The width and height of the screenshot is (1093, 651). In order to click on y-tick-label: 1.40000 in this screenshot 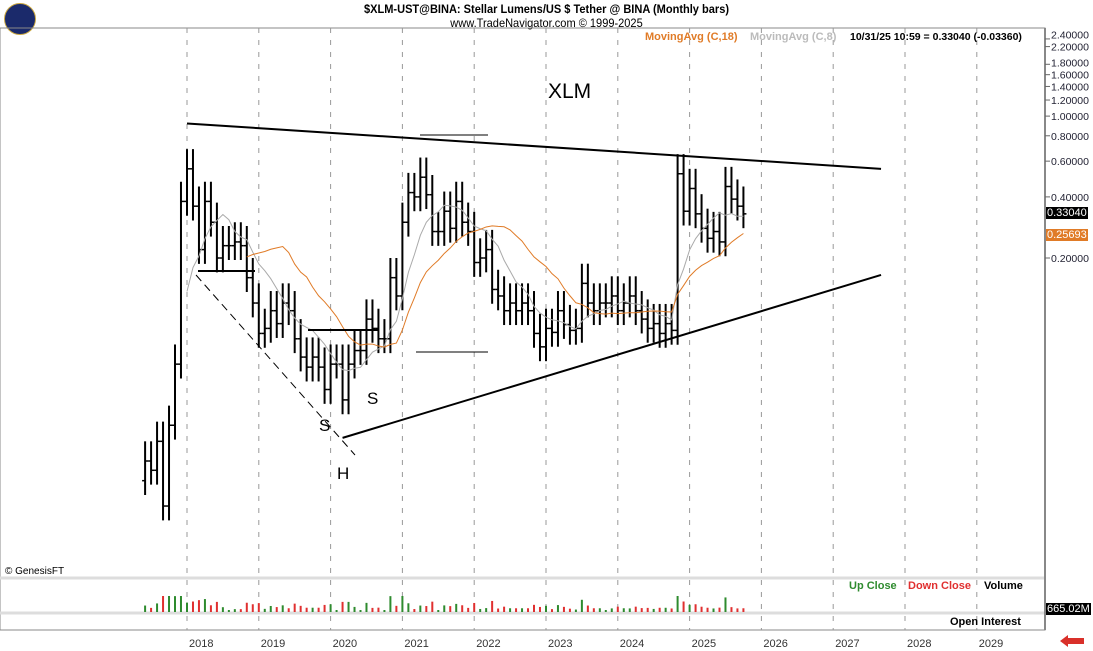, I will do `click(1070, 87)`.